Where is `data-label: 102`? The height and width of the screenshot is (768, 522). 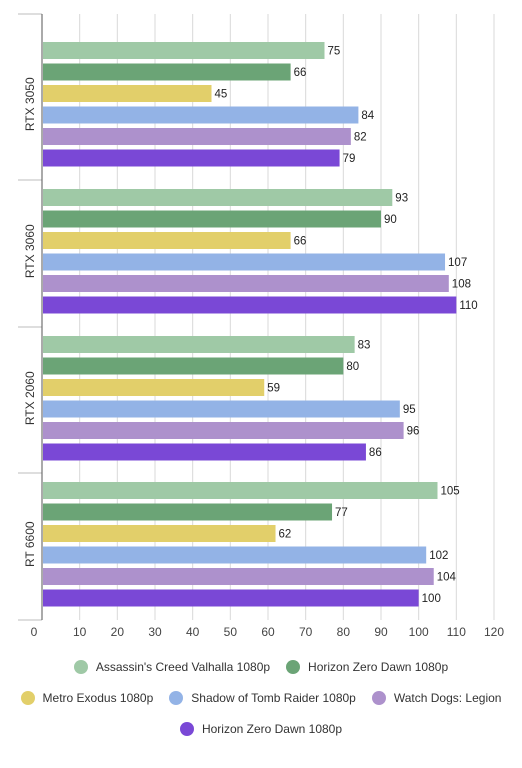 data-label: 102 is located at coordinates (438, 556).